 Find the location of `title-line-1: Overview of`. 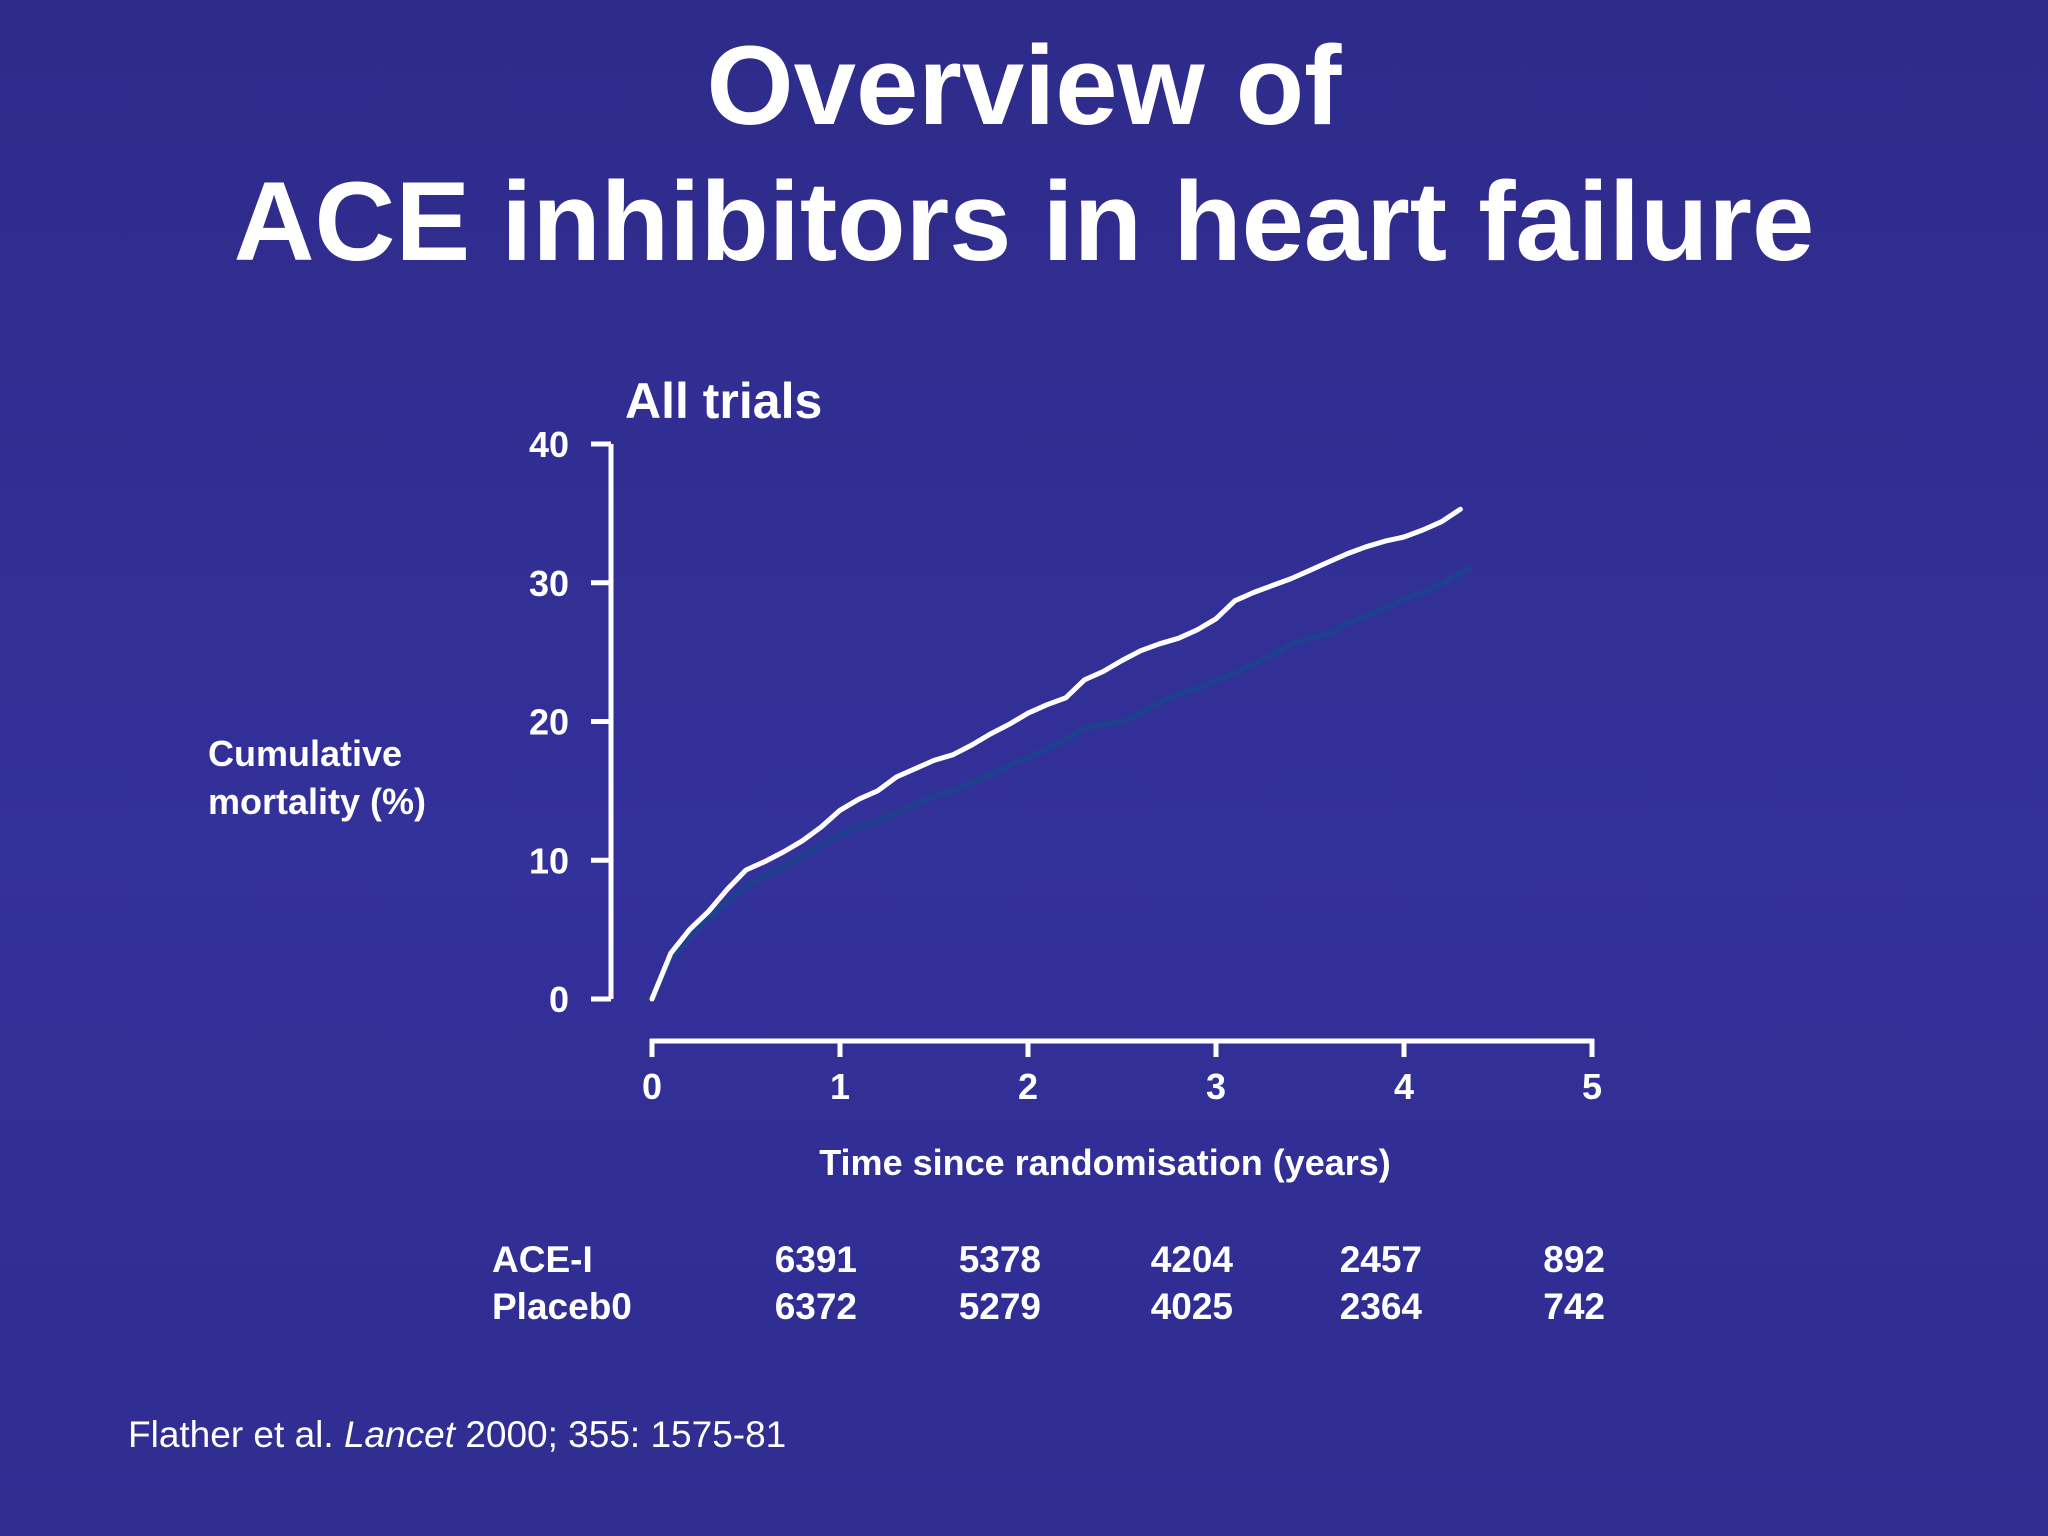

title-line-1: Overview of is located at coordinates (1024, 85).